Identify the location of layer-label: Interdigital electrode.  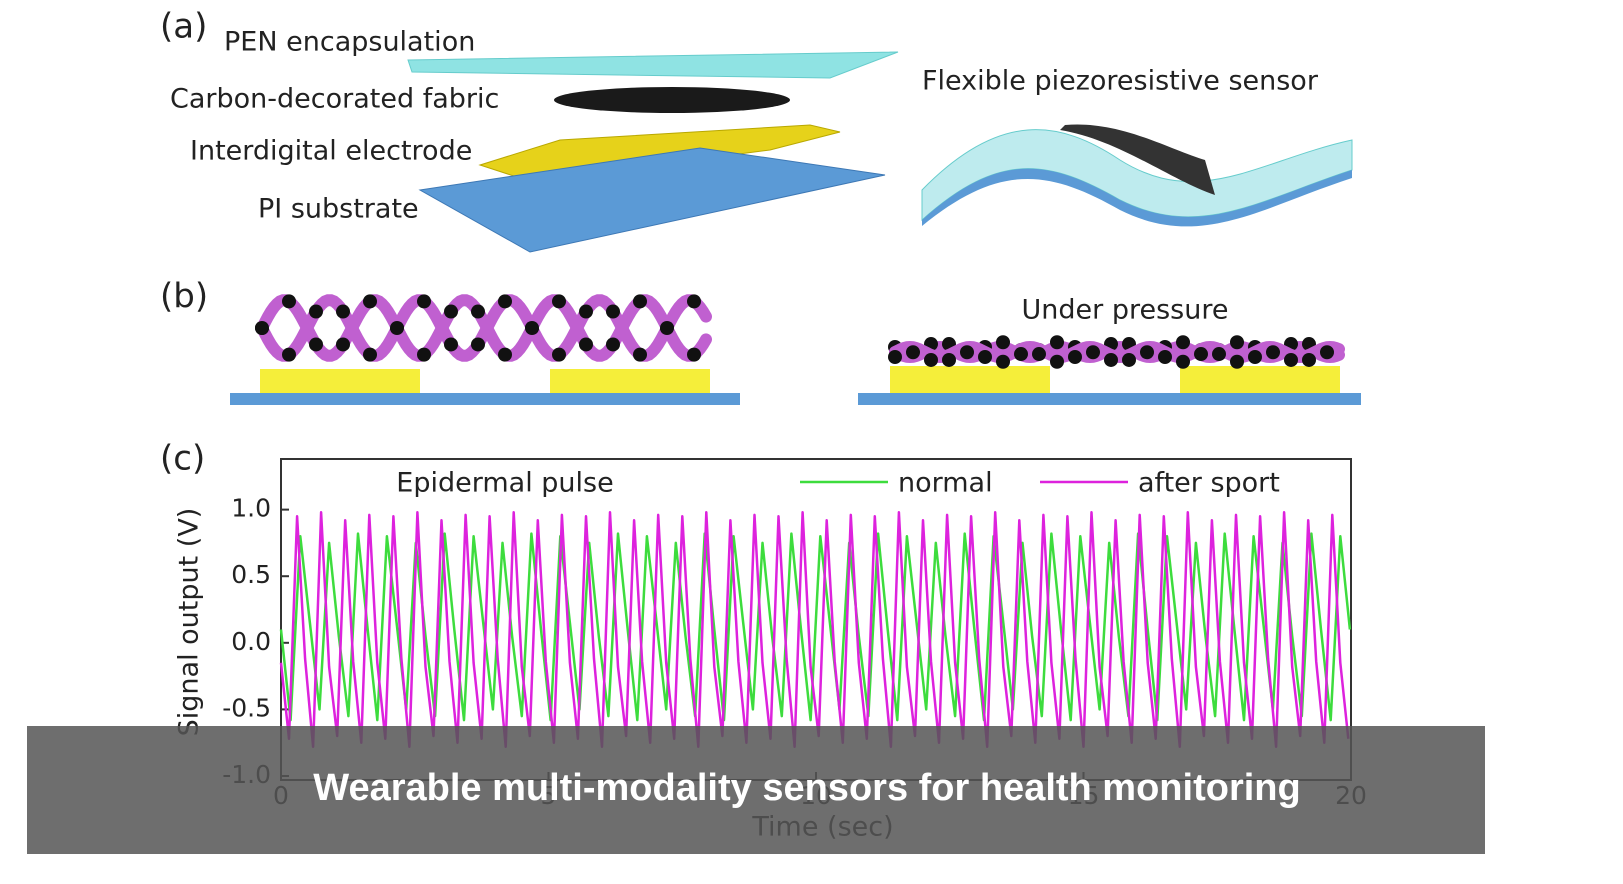
(331, 151).